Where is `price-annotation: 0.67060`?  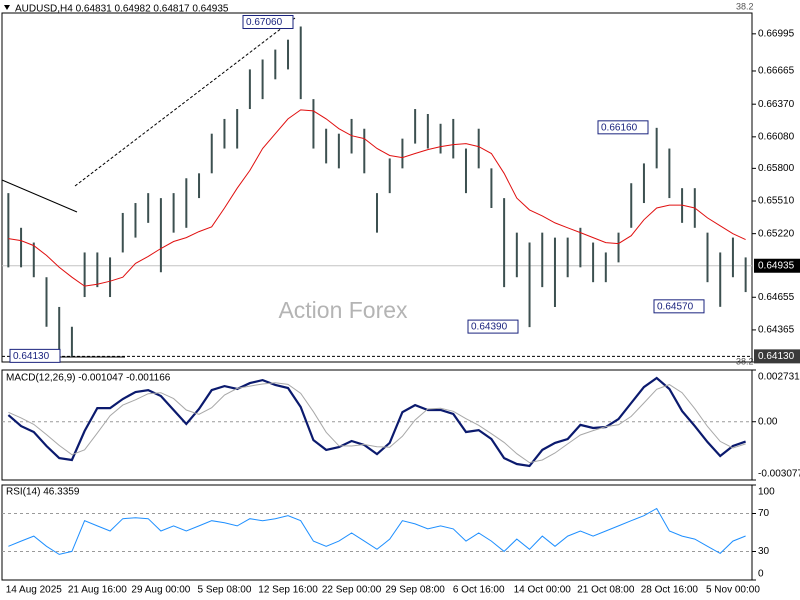
price-annotation: 0.67060 is located at coordinates (264, 22).